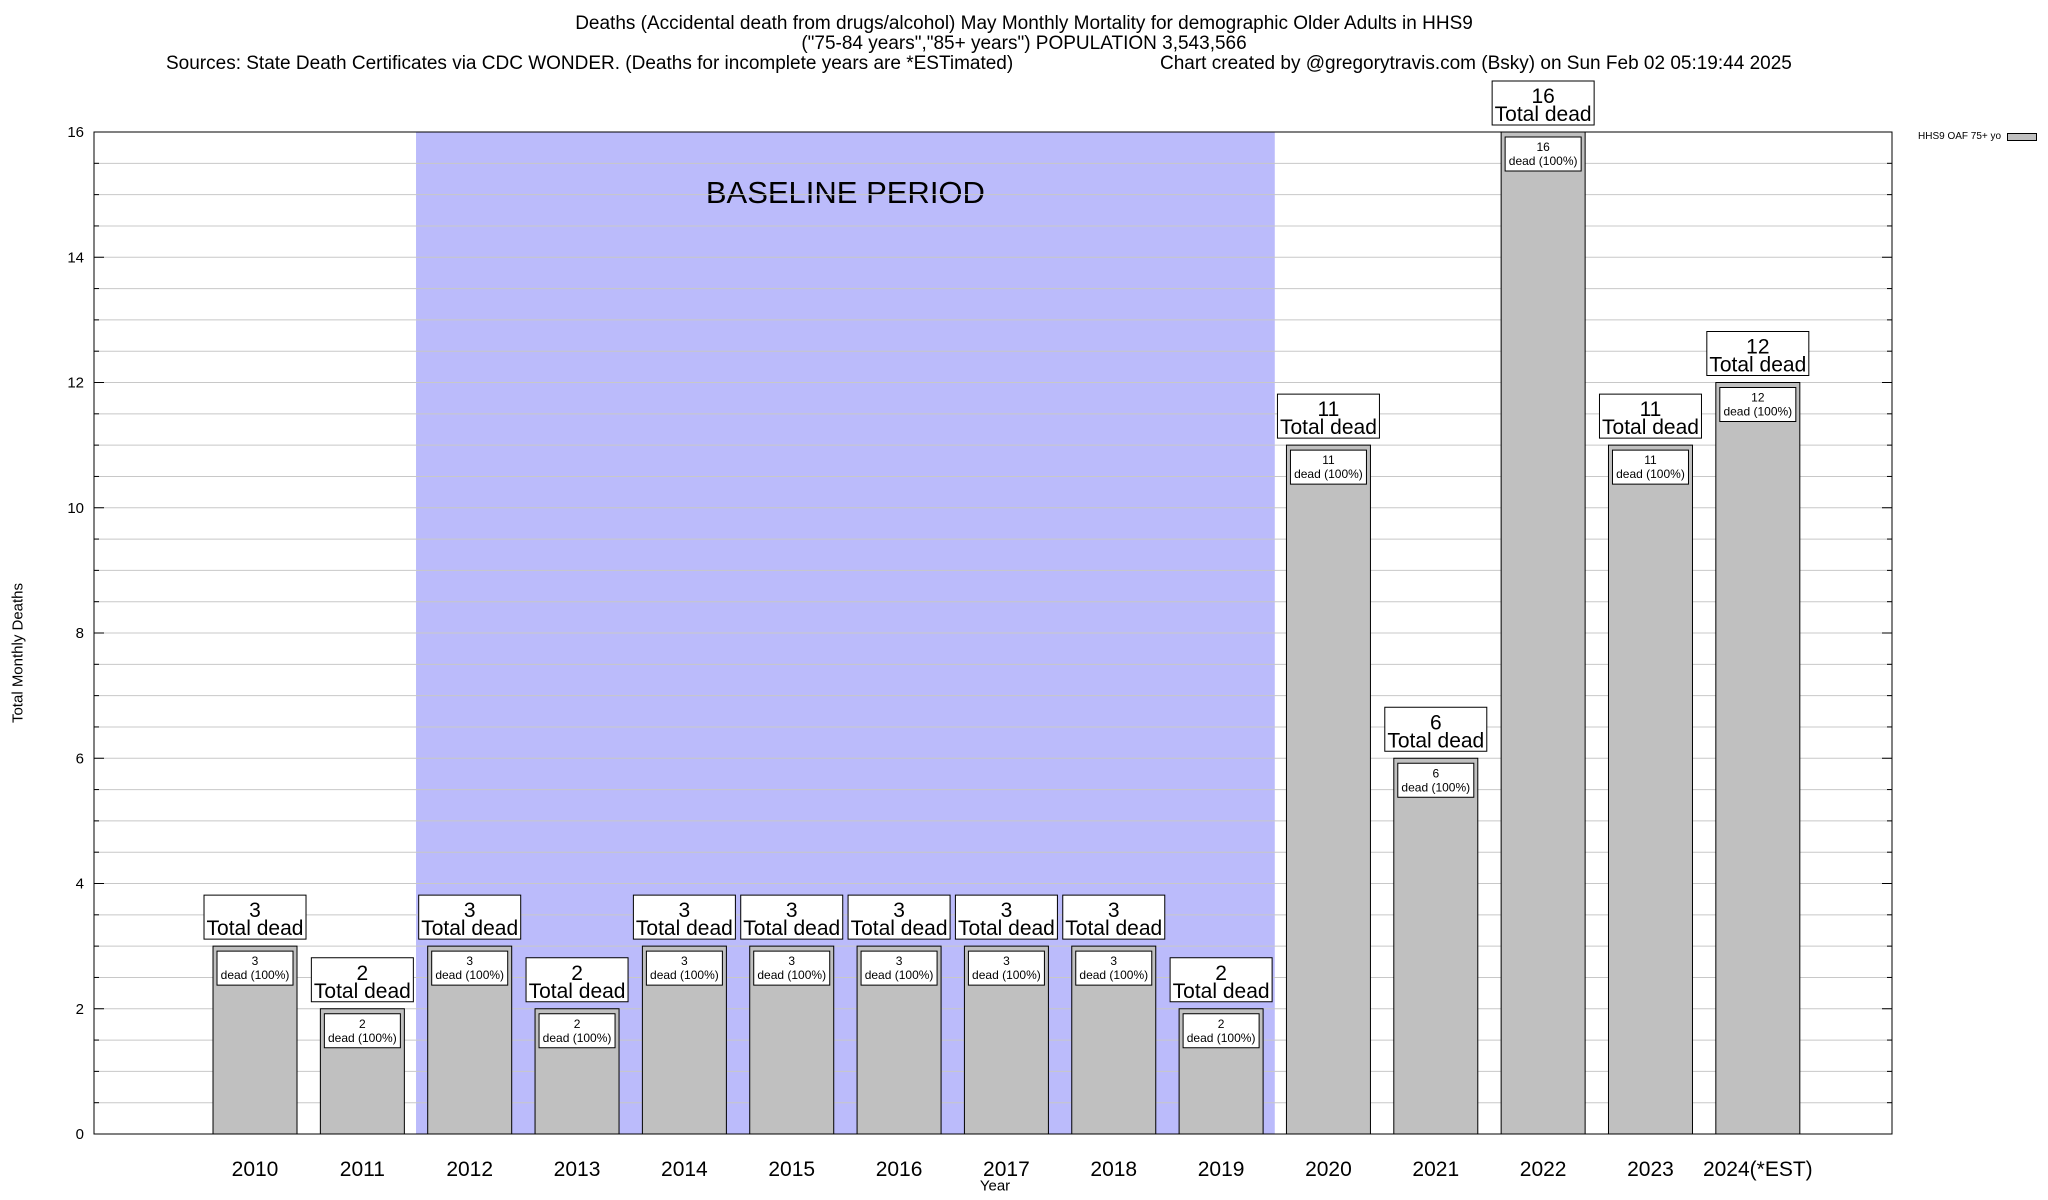  What do you see at coordinates (684, 1169) in the screenshot?
I see `x-tick-label: 2014` at bounding box center [684, 1169].